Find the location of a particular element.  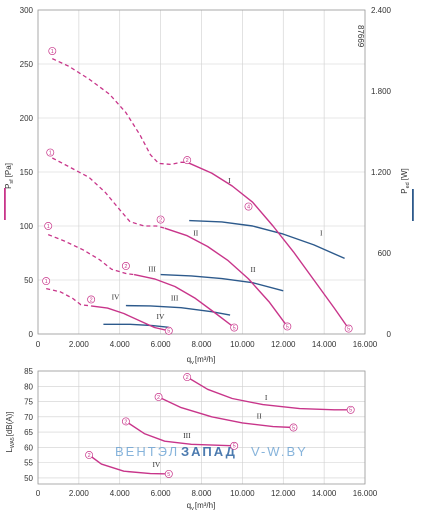

top-x-tick-label: 6.000 is located at coordinates (161, 344).